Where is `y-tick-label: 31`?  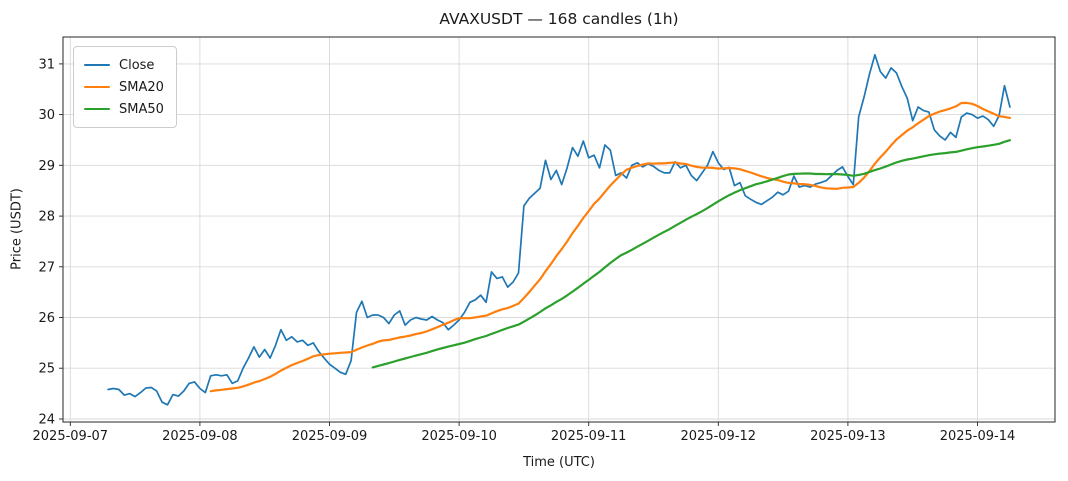
y-tick-label: 31 is located at coordinates (46, 64).